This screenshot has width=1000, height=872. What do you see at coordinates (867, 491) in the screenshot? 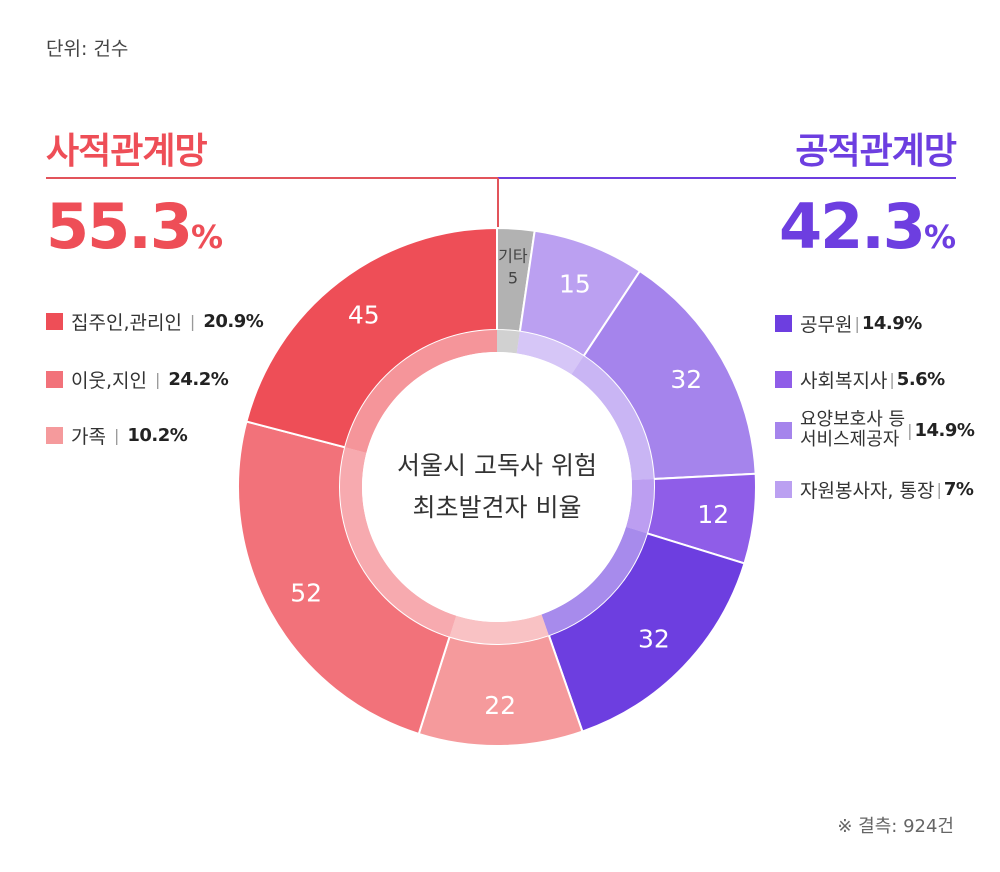
I see `legend-label: 자원봉사자, 통장` at bounding box center [867, 491].